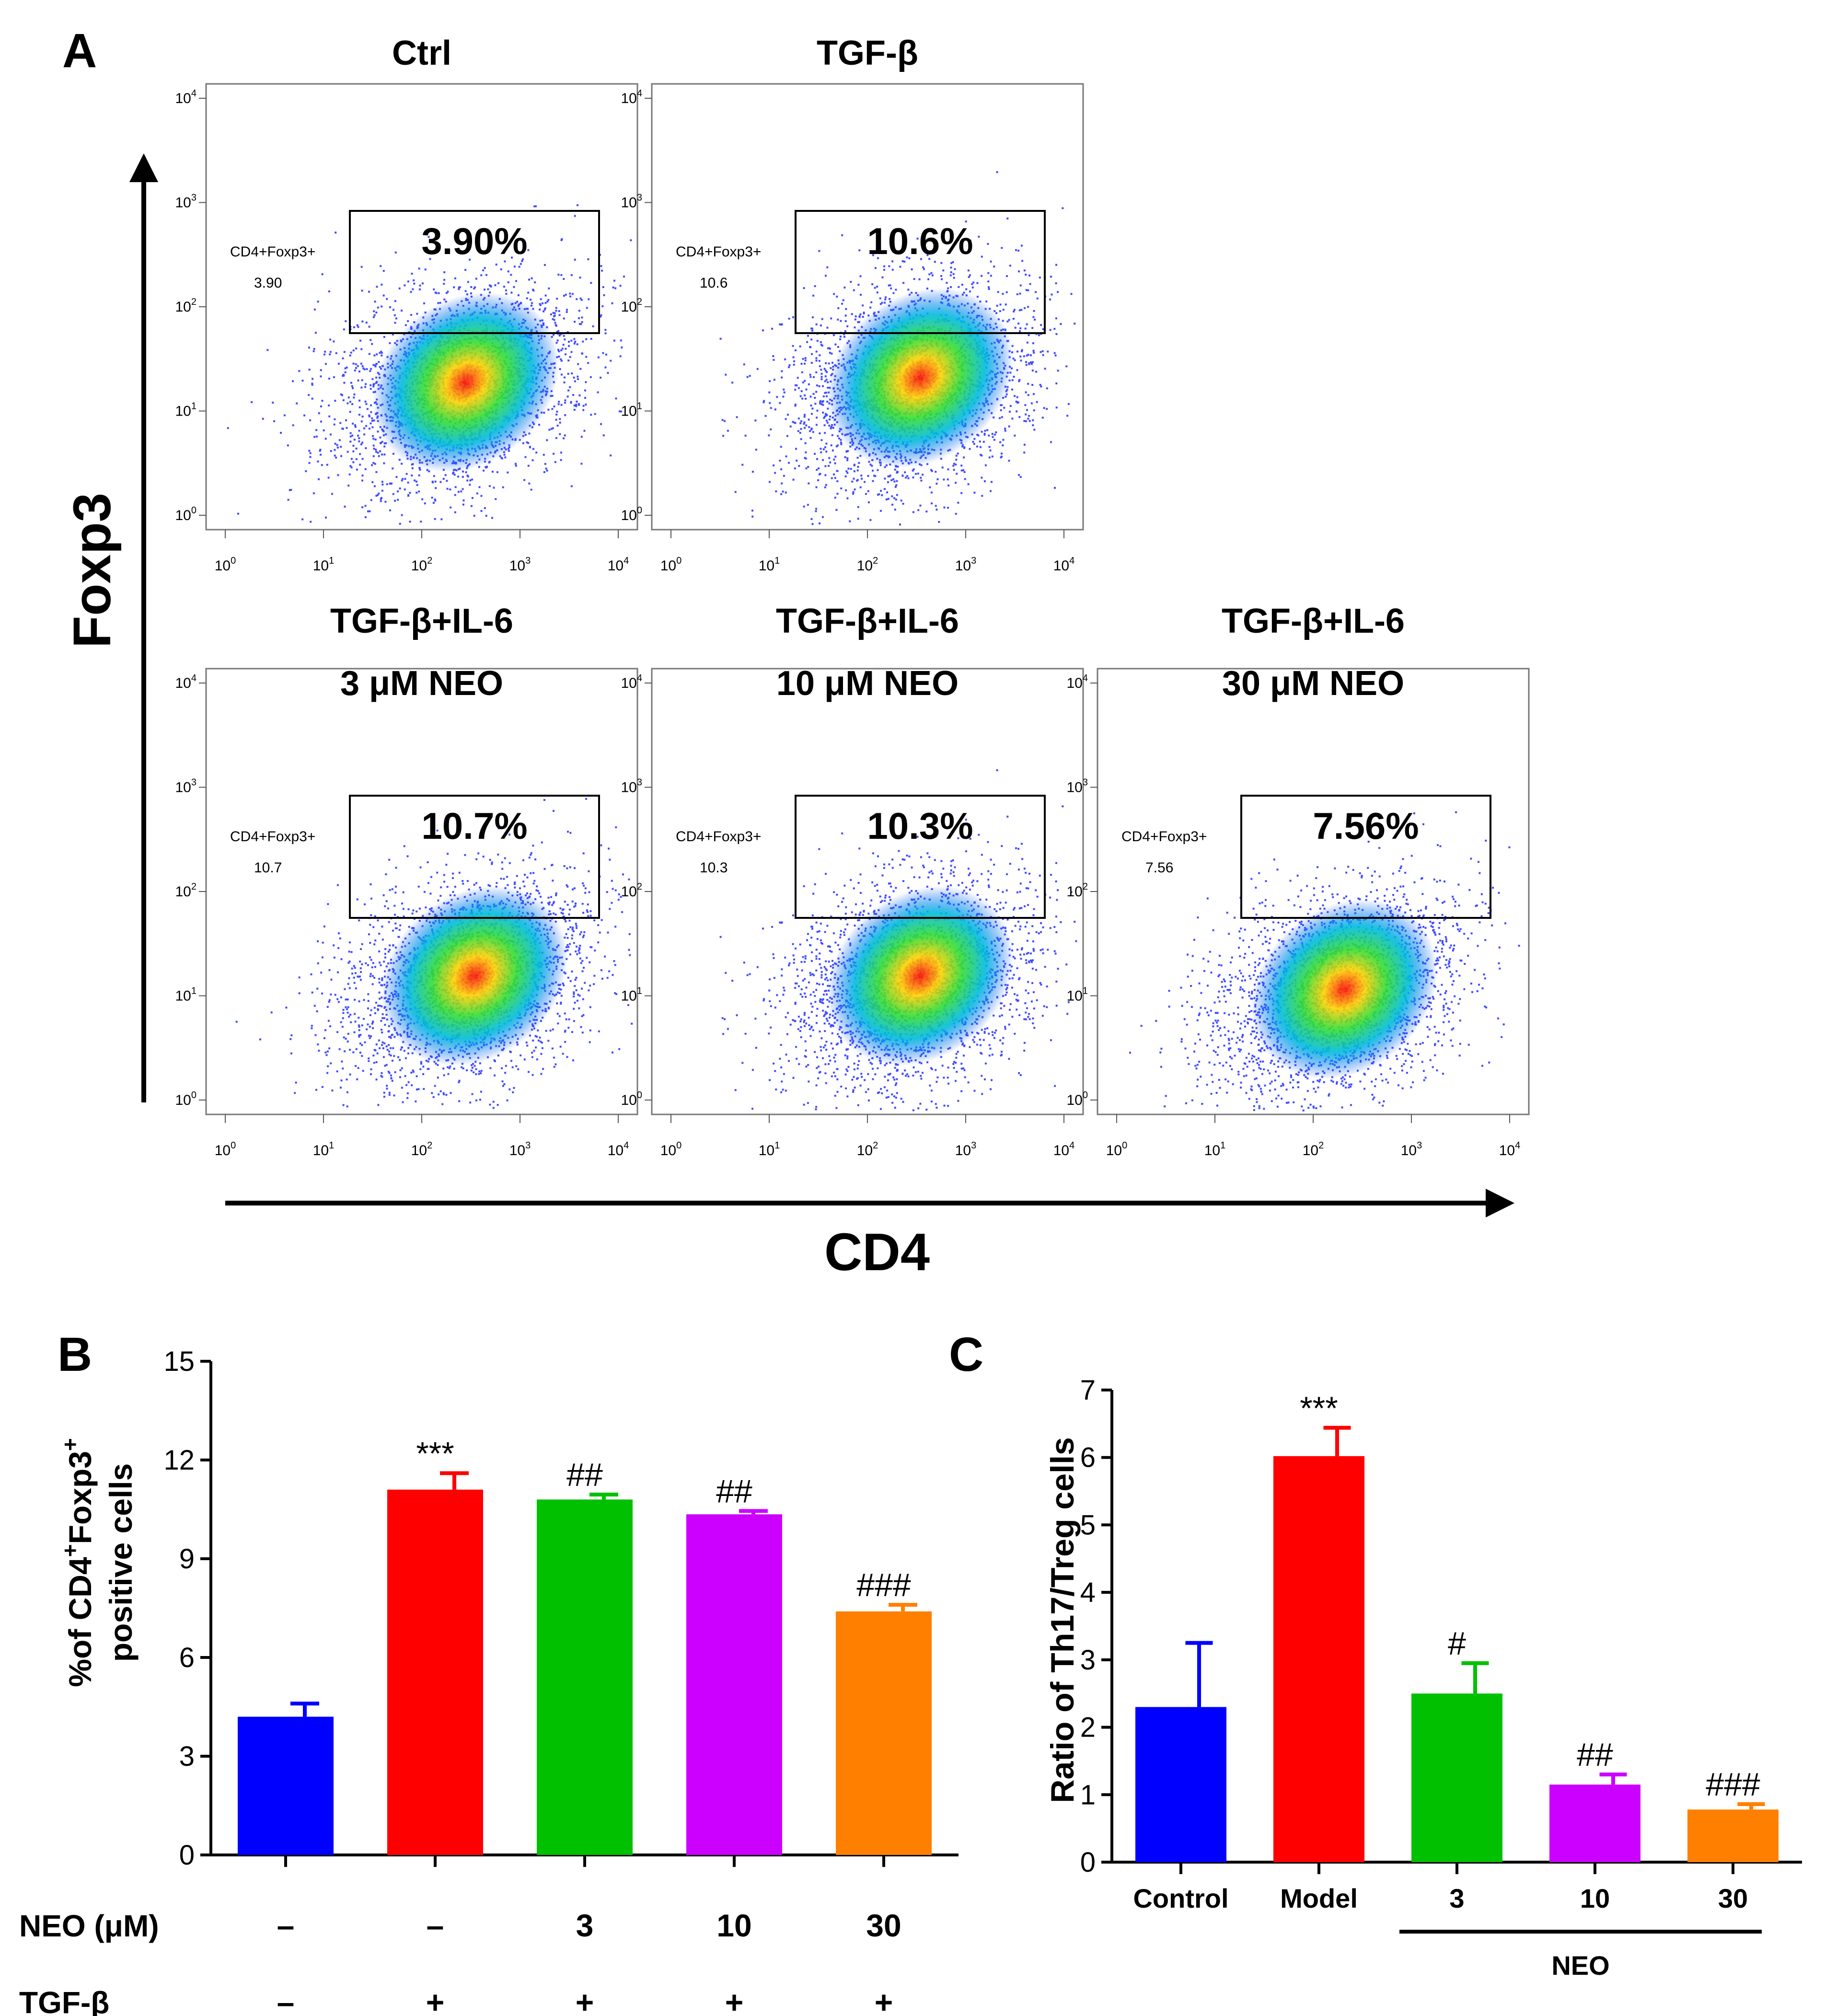 This screenshot has height=2016, width=1825. What do you see at coordinates (1088, 1727) in the screenshot?
I see `y-tick-label: 2` at bounding box center [1088, 1727].